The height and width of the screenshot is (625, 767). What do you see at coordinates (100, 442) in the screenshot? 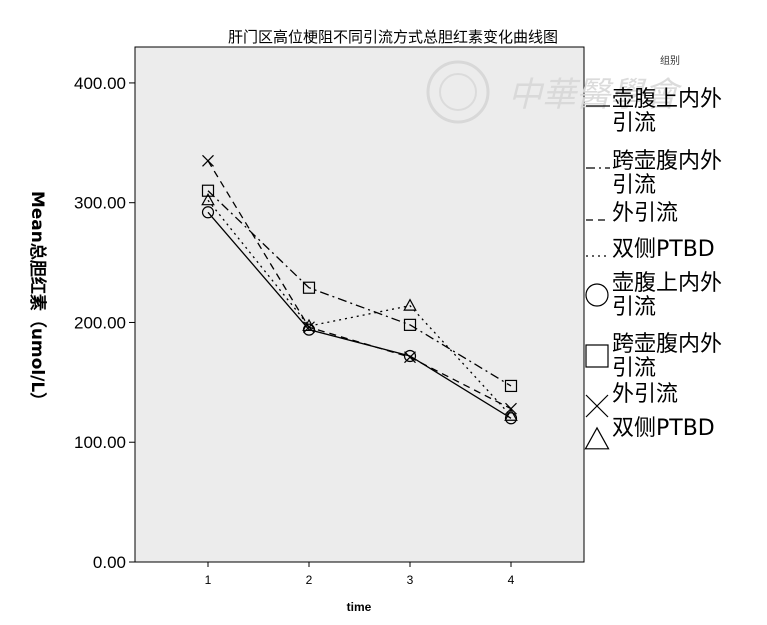
I see `y-tick-label: 100.00` at bounding box center [100, 442].